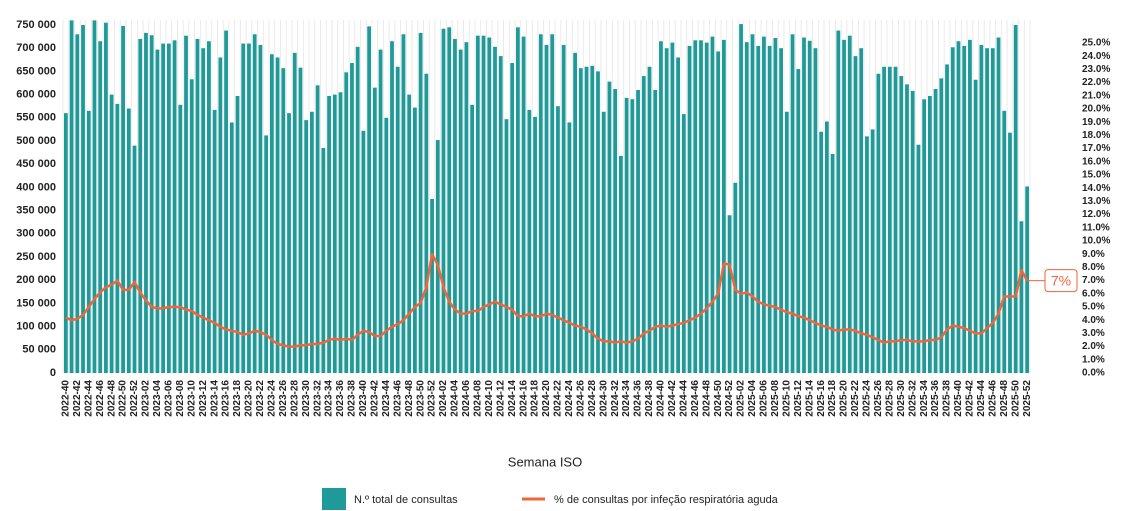 The image size is (1132, 511). Describe the element at coordinates (1096, 175) in the screenshot. I see `y2-tick-label: 15.0%` at that location.